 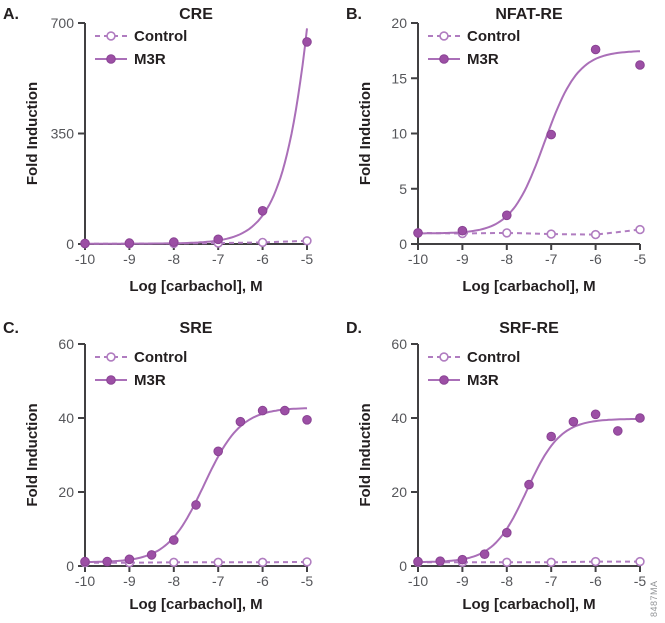 What do you see at coordinates (474, 48) in the screenshot?
I see `legend: Control M3R` at bounding box center [474, 48].